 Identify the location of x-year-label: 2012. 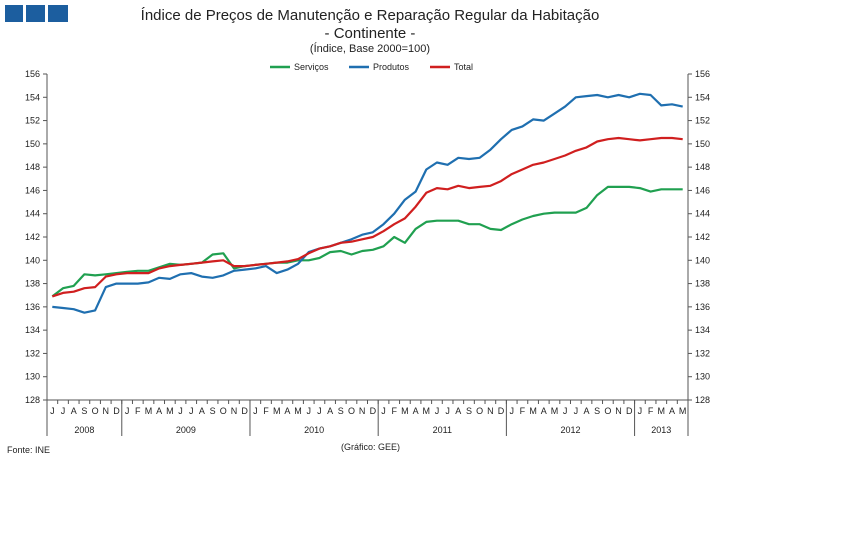
(570, 430).